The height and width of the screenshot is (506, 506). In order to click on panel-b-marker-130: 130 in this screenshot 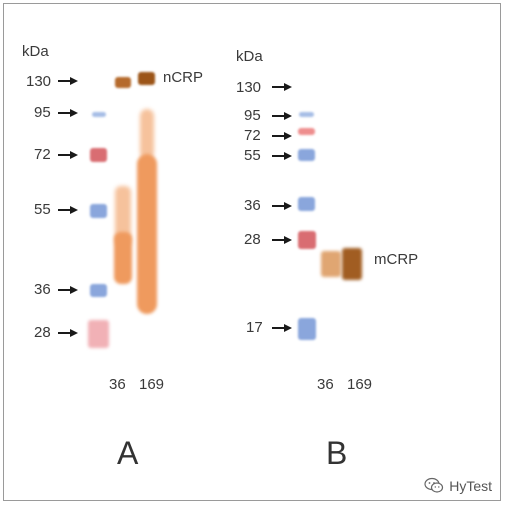, I will do `click(249, 87)`.